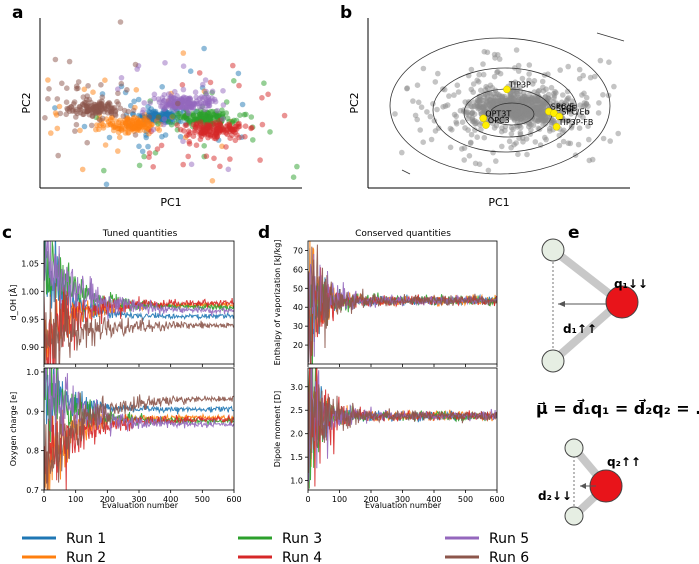 This screenshot has width=699, height=564. I want to click on y-tick-label: 2.0, so click(296, 434).